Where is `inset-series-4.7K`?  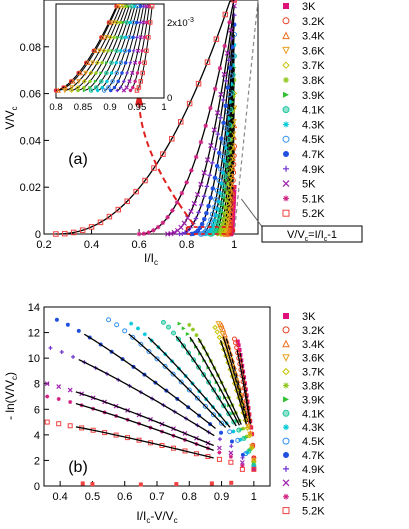 inset-series-4.7K is located at coordinates (126, 48).